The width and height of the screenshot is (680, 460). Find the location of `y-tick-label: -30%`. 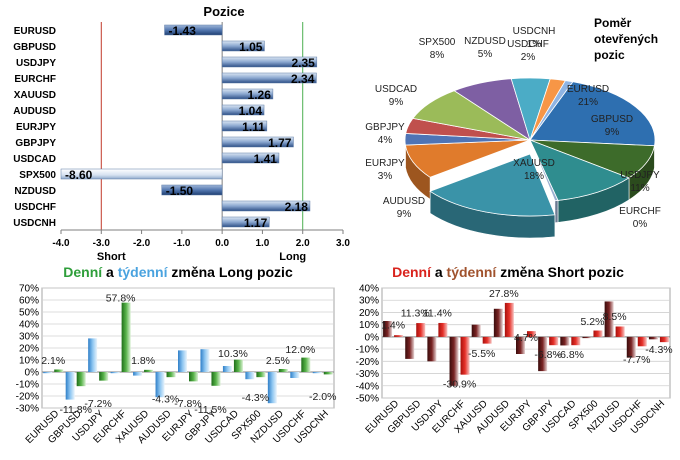

y-tick-label: -30% is located at coordinates (367, 374).